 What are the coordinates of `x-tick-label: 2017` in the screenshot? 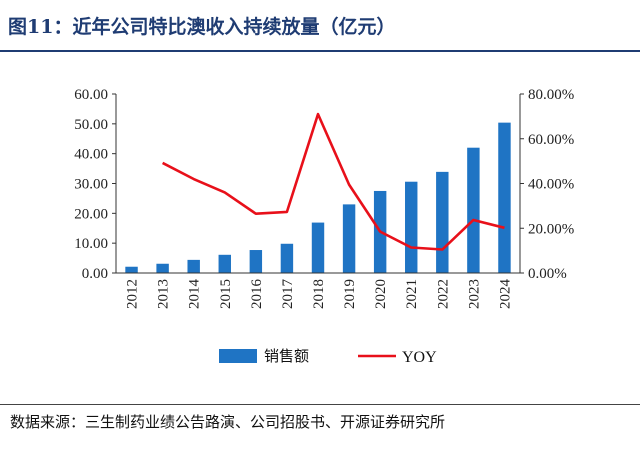 It's located at (288, 294).